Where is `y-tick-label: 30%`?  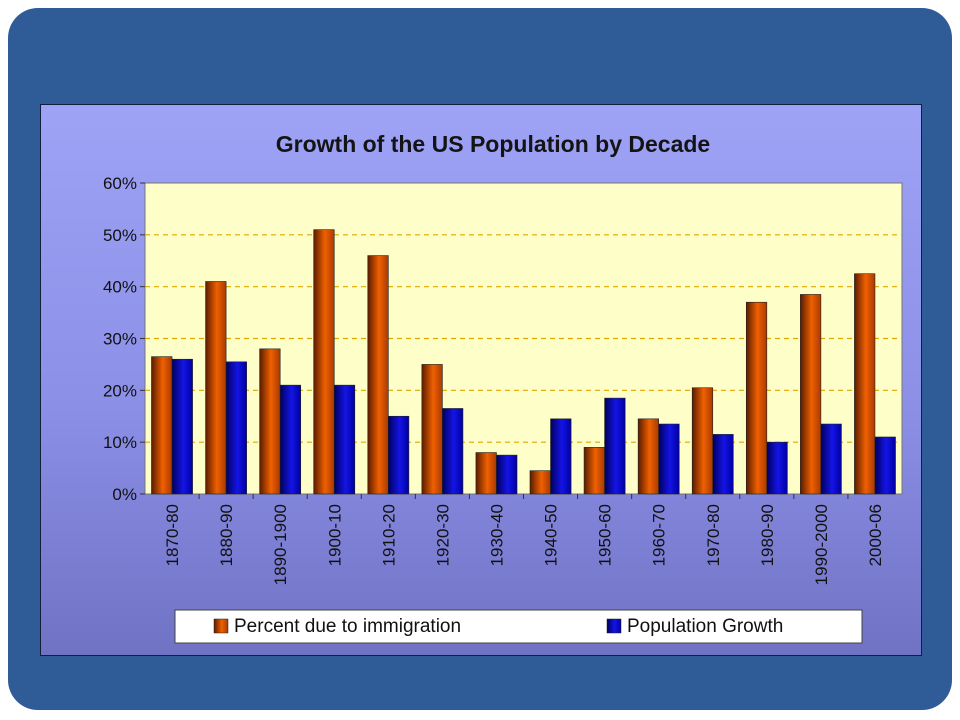
y-tick-label: 30% is located at coordinates (120, 339).